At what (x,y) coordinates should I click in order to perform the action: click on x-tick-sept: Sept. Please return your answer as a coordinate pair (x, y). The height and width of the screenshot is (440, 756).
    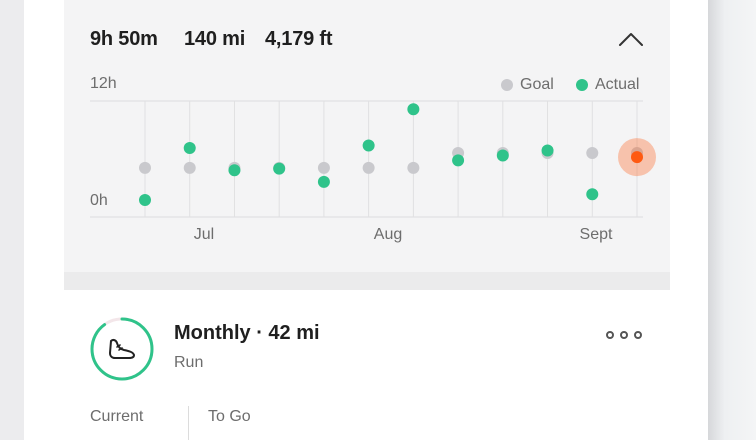
    Looking at the image, I should click on (596, 234).